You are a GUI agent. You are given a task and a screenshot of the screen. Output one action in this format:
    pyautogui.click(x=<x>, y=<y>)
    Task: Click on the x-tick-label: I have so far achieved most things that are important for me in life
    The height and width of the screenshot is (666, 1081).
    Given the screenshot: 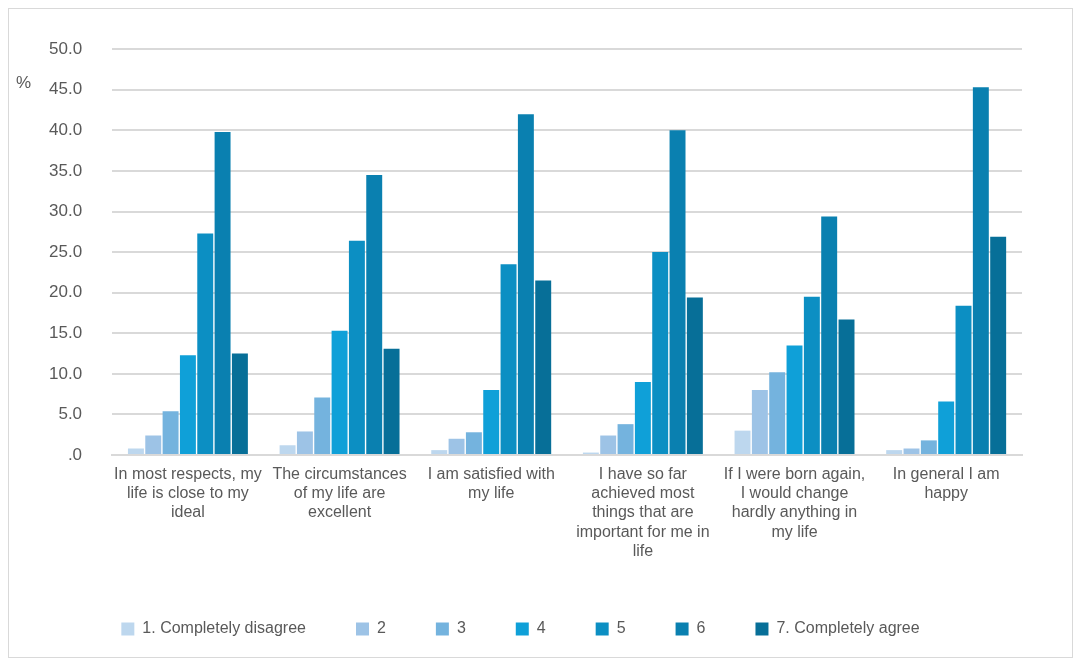 What is the action you would take?
    pyautogui.click(x=643, y=512)
    